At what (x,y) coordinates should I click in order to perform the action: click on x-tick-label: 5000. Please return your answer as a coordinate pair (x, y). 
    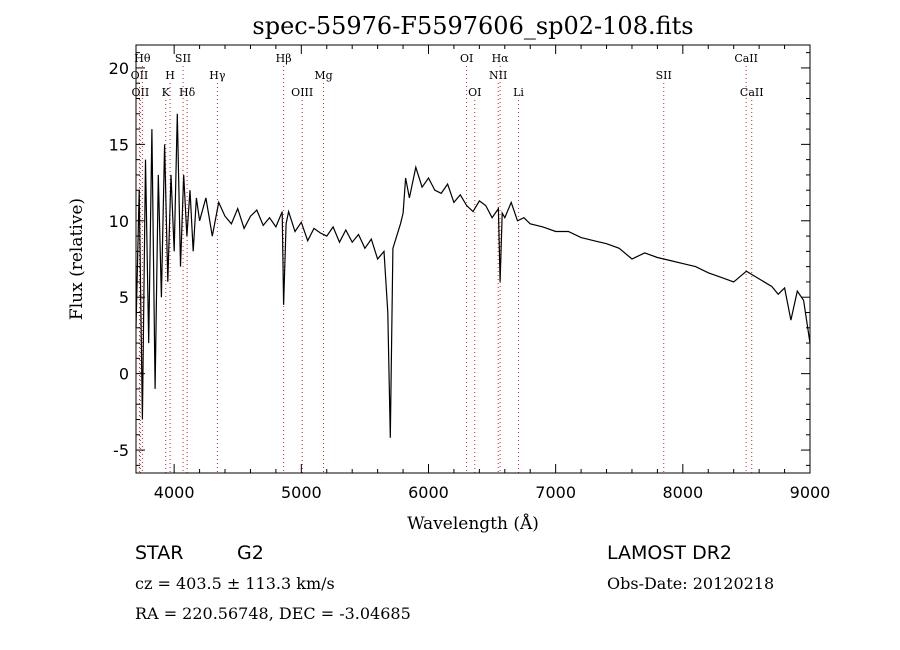
    Looking at the image, I should click on (301, 492).